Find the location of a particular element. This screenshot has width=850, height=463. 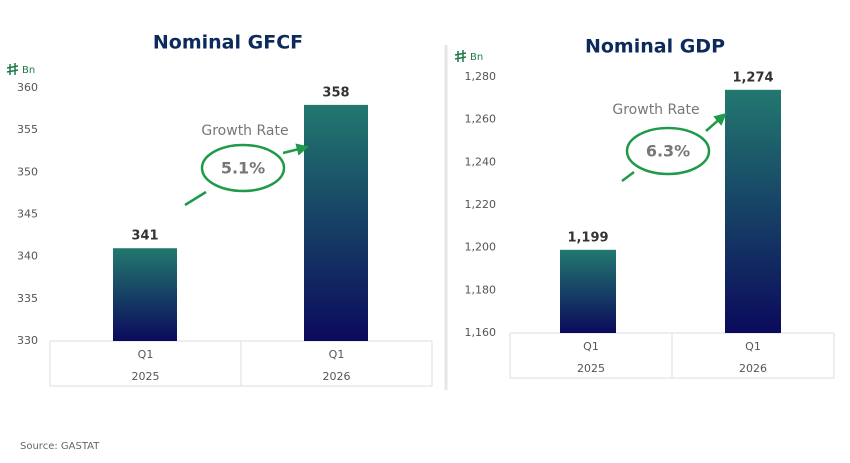

y-tick-label: 360 is located at coordinates (27, 87).